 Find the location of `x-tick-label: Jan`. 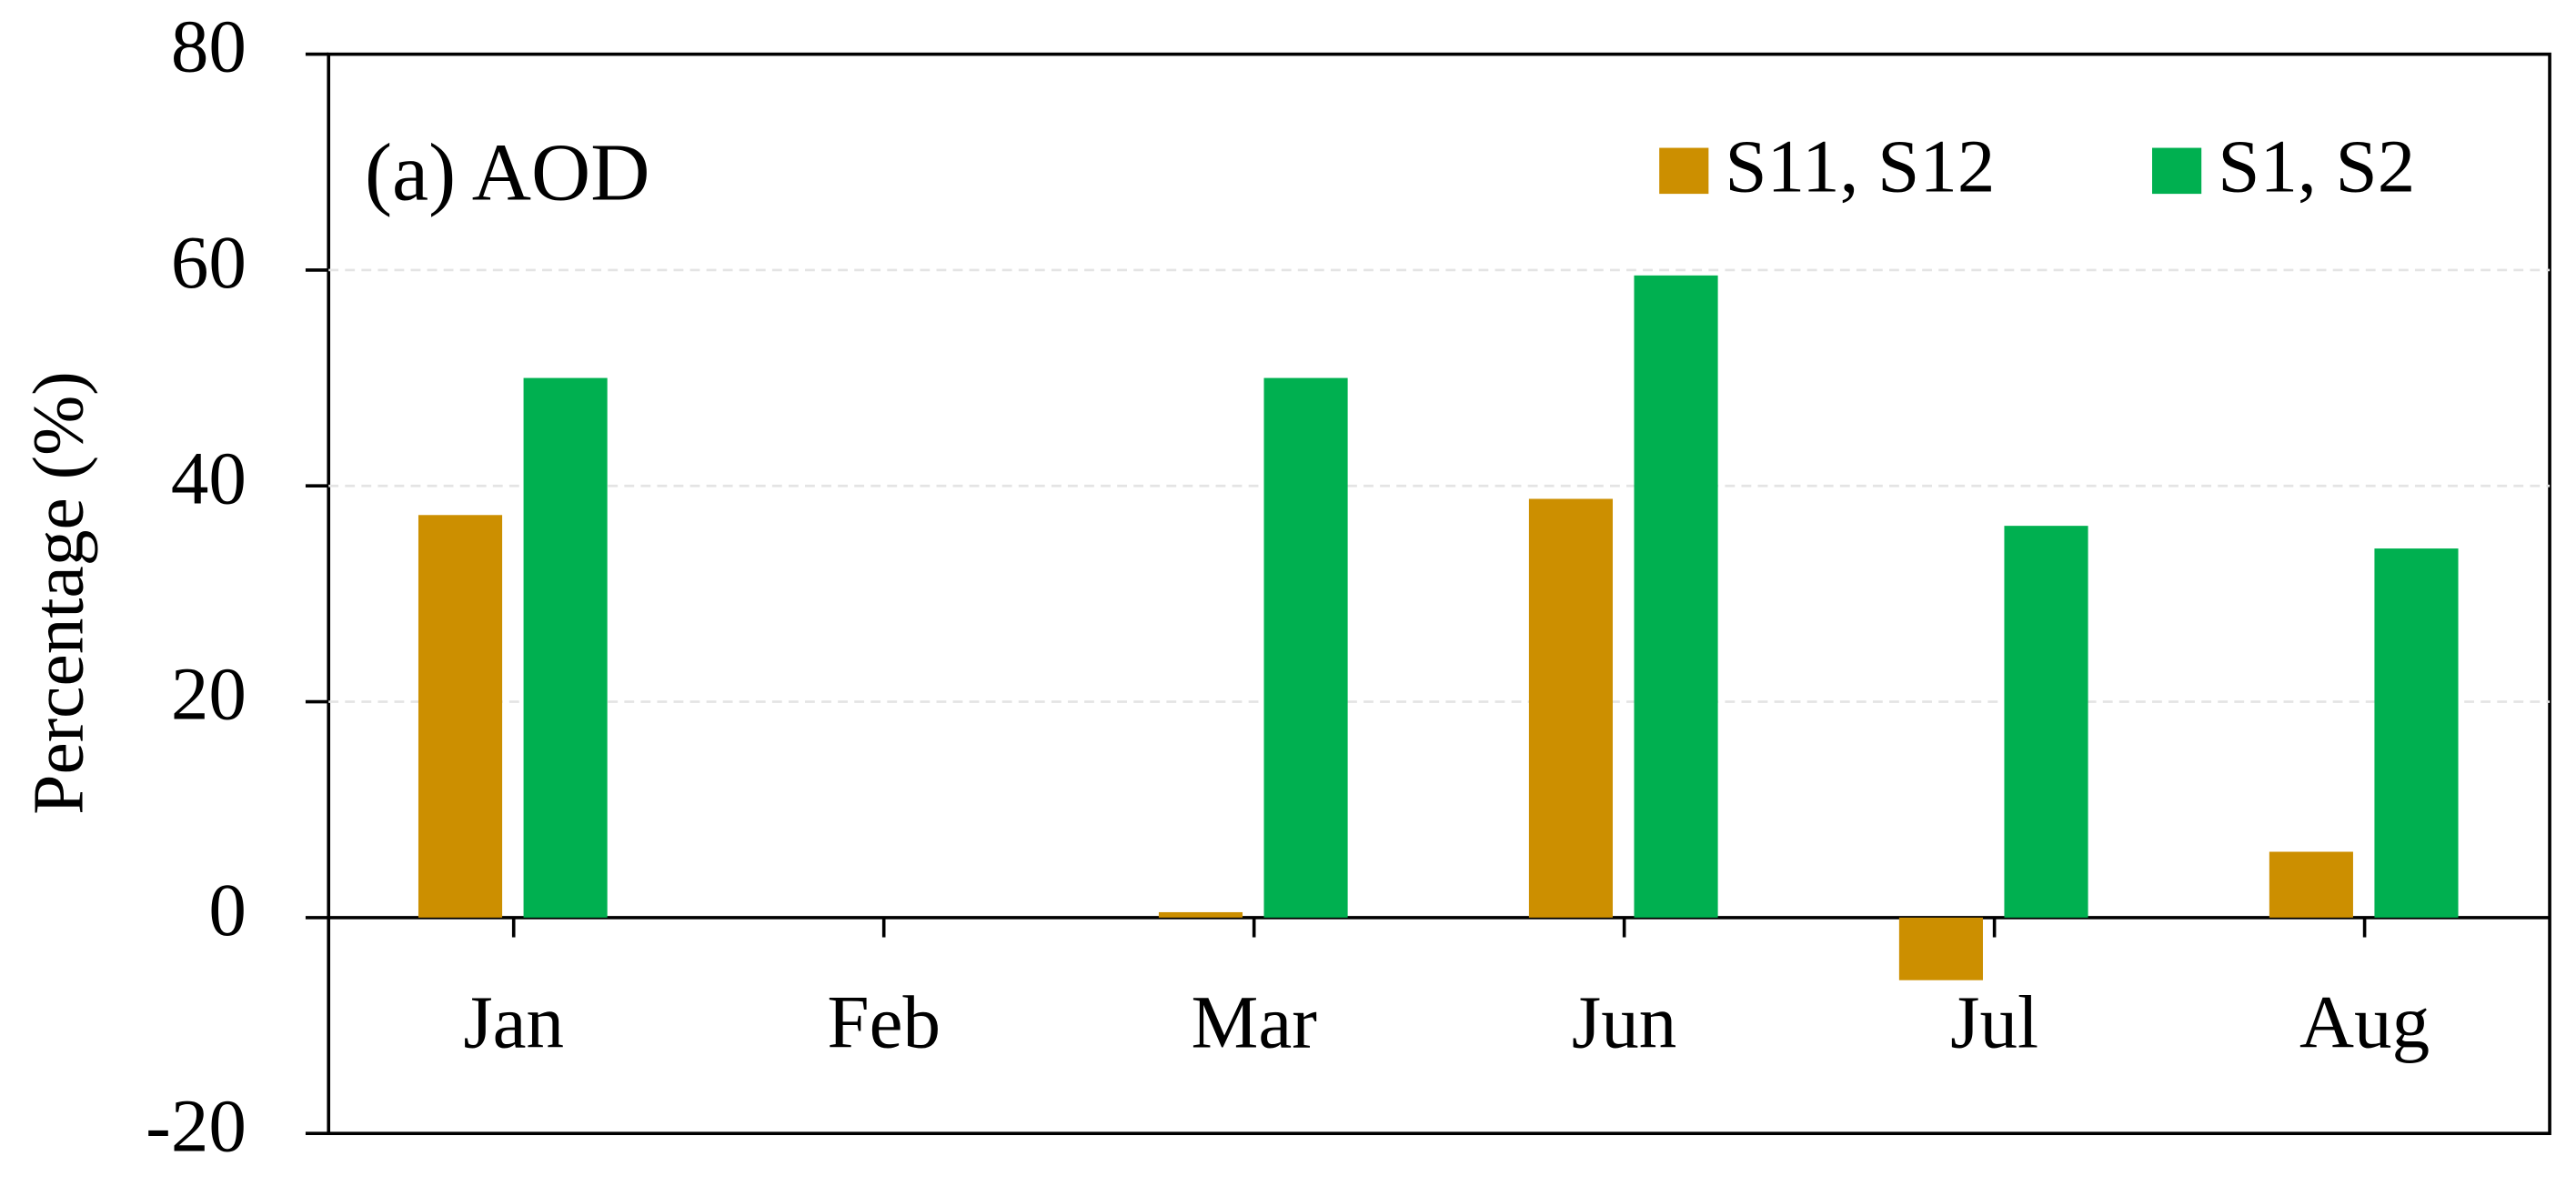

x-tick-label: Jan is located at coordinates (513, 1021).